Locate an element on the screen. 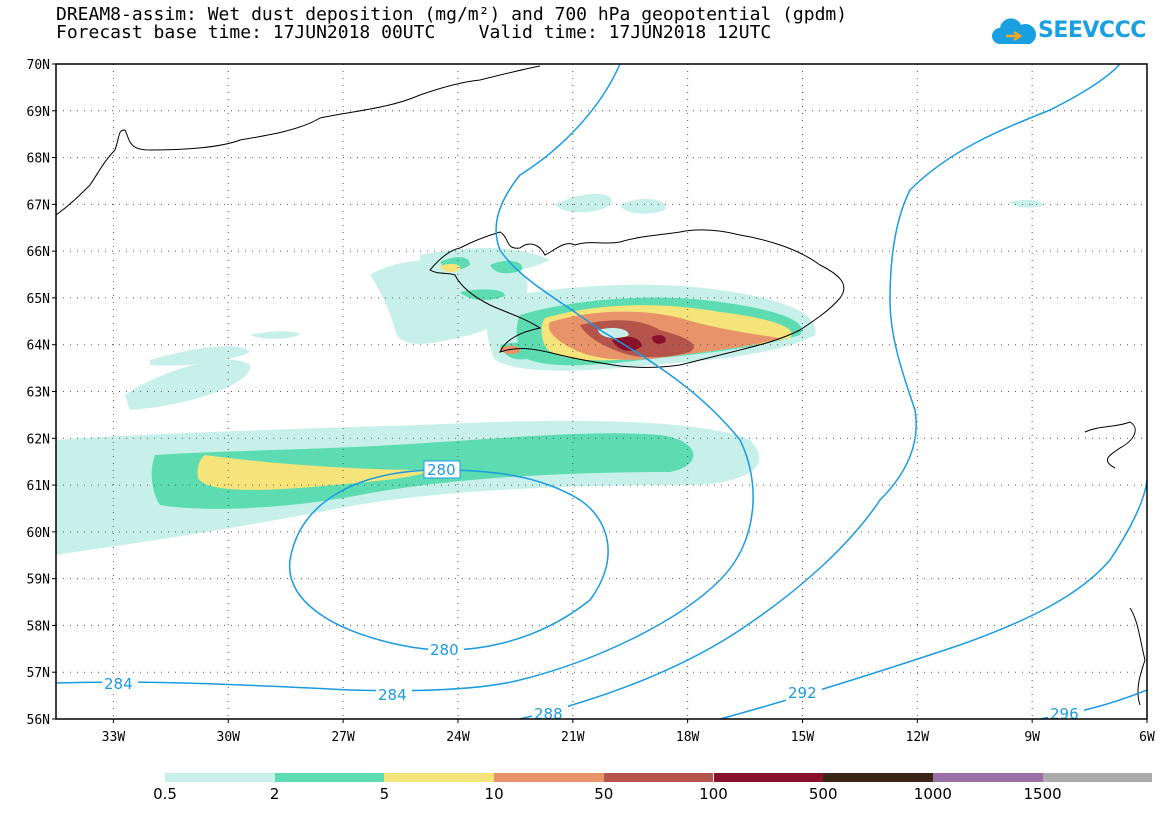 The image size is (1175, 815). lon-label: 21W is located at coordinates (573, 737).